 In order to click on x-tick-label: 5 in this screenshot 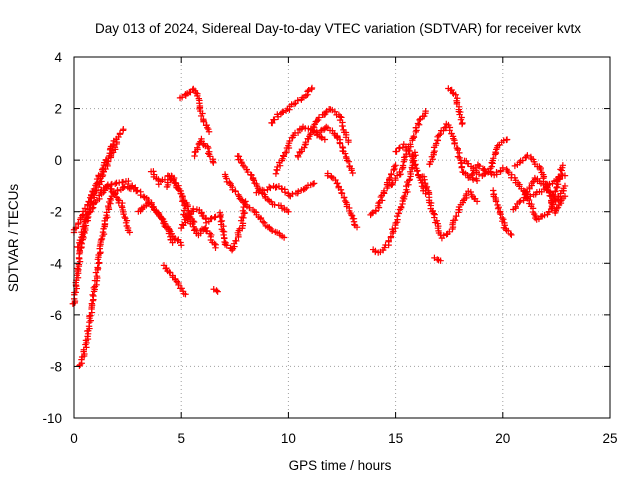, I will do `click(181, 438)`.